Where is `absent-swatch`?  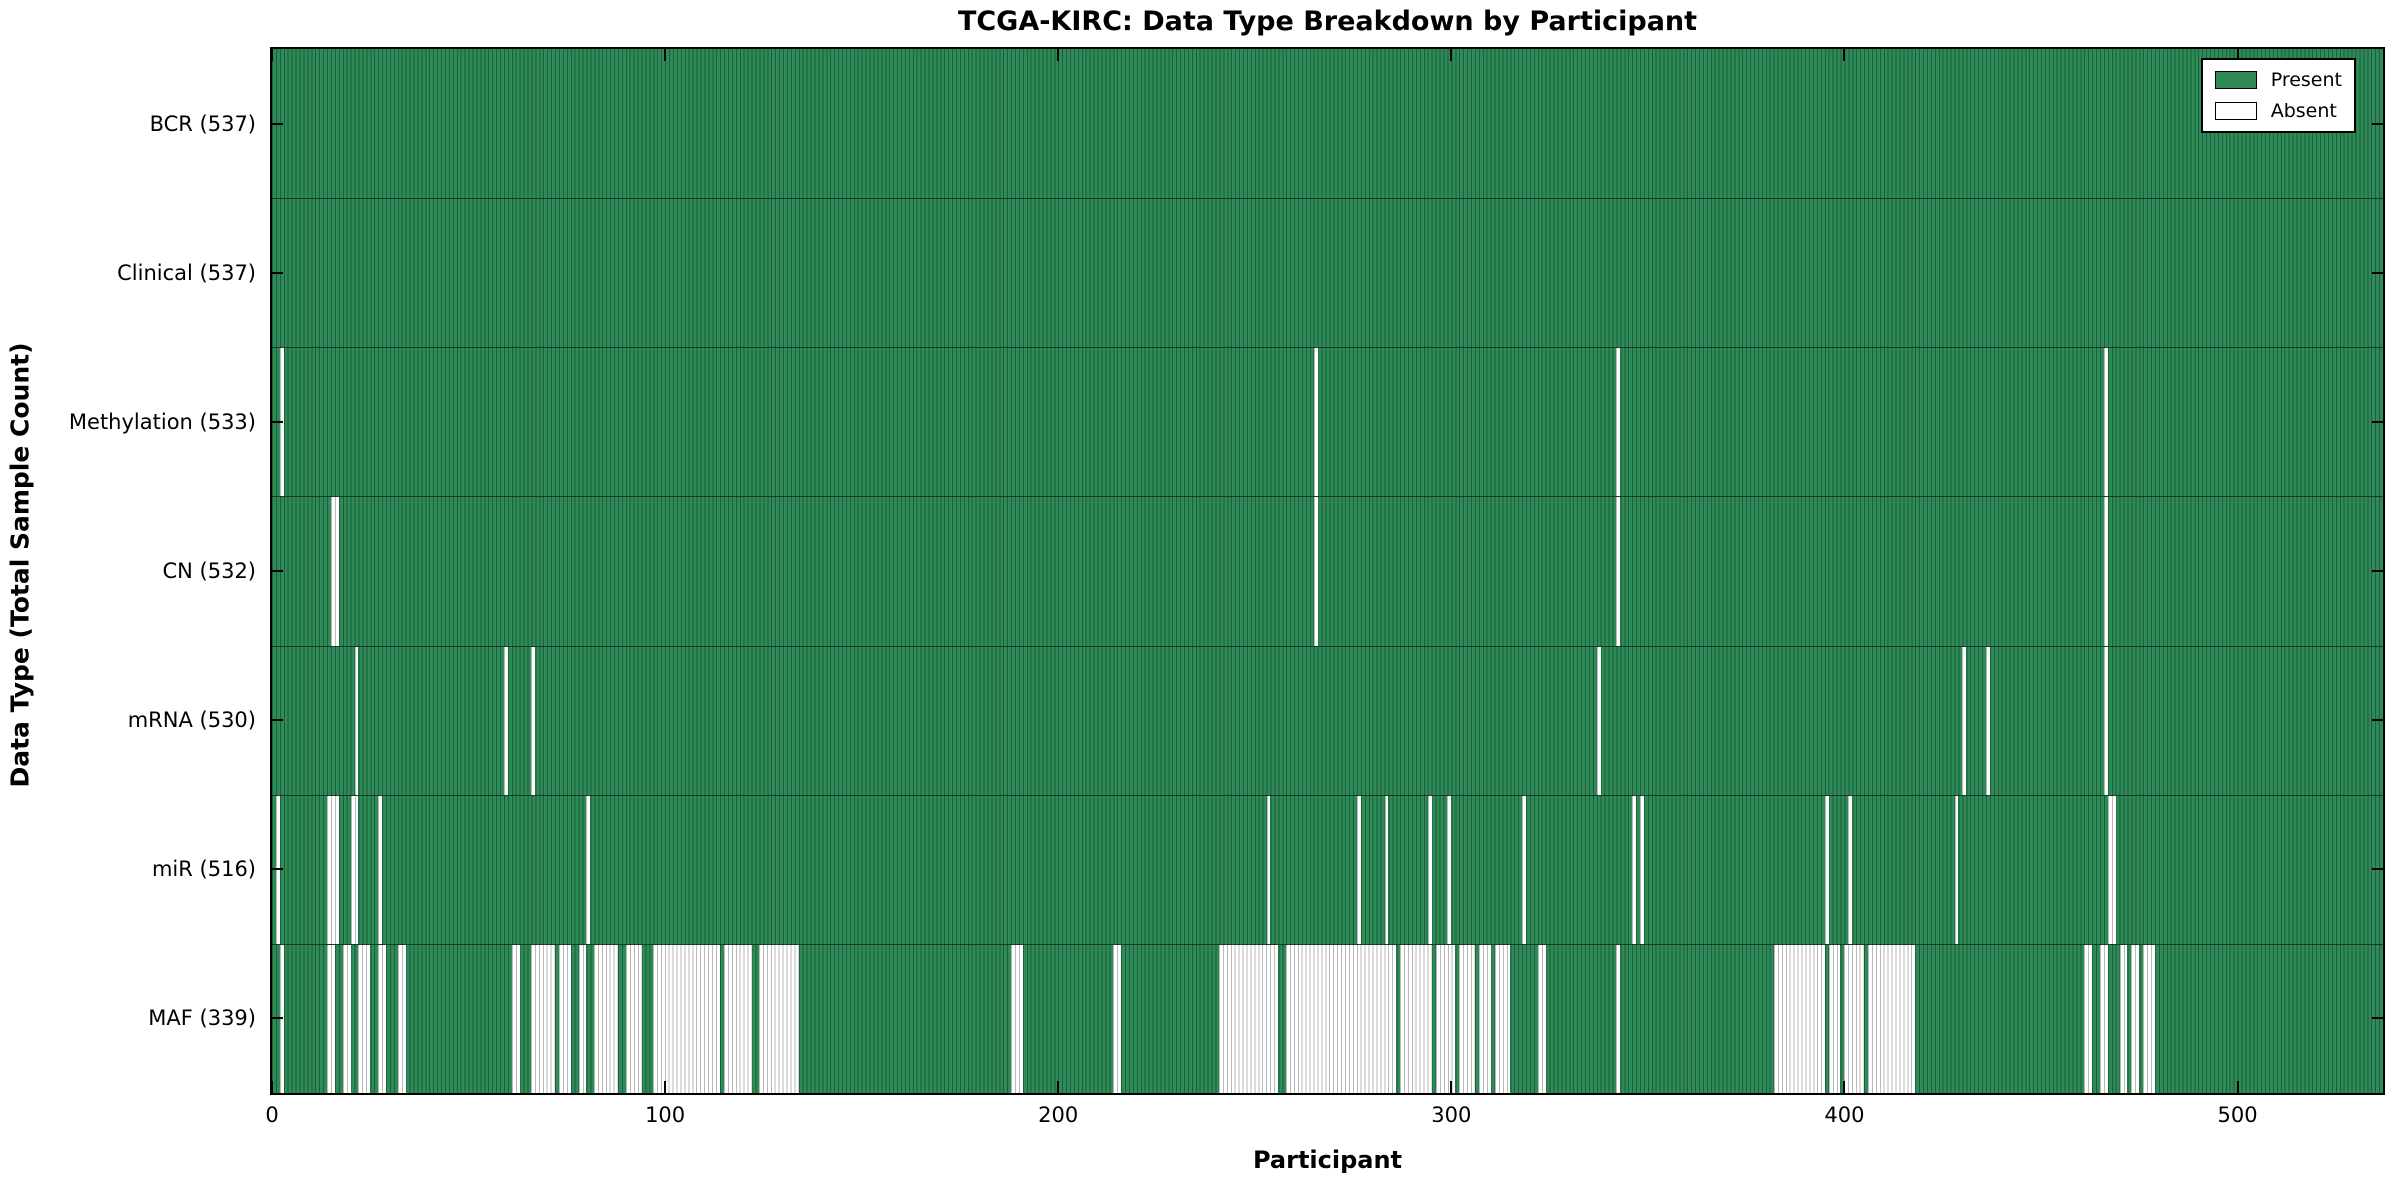
absent-swatch is located at coordinates (2235, 111).